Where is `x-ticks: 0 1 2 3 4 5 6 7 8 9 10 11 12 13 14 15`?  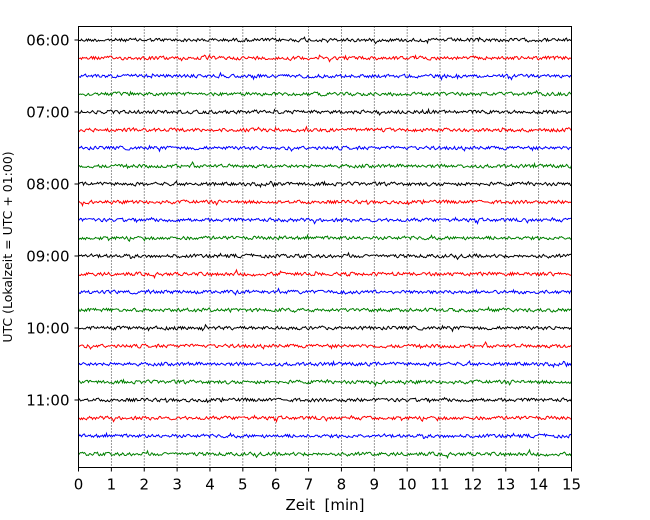 x-ticks: 0 1 2 3 4 5 6 7 8 9 10 11 12 13 14 15 is located at coordinates (327, 480).